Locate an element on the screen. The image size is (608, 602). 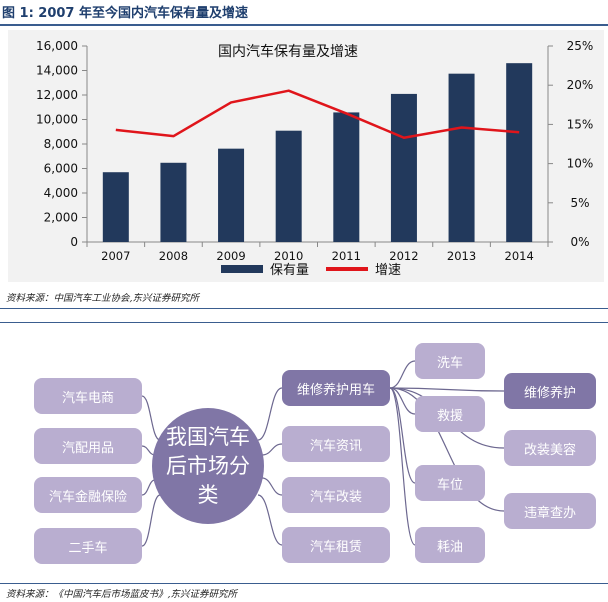
node-auto-parts: 汽配用品 is located at coordinates (88, 446).